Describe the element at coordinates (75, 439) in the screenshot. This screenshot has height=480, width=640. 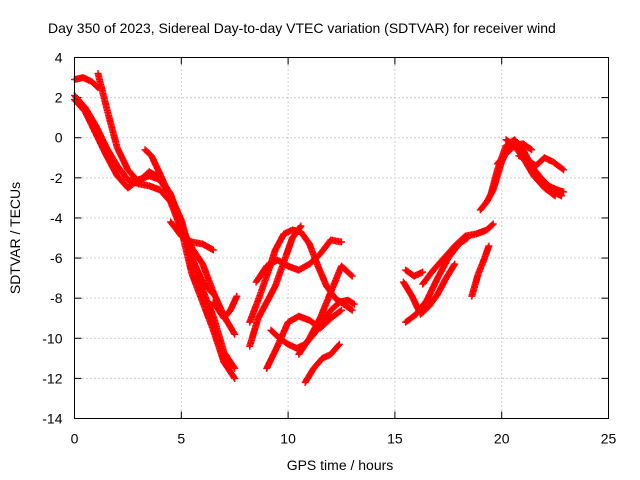
I see `x-tick-label: 0` at that location.